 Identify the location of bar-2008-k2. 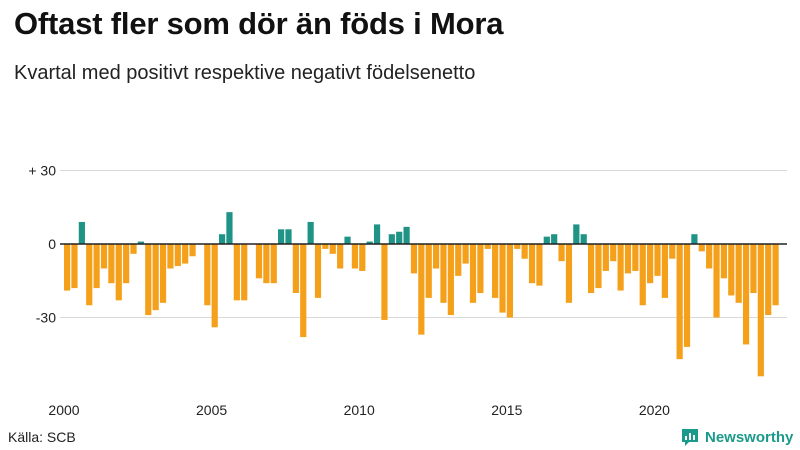
(310, 232).